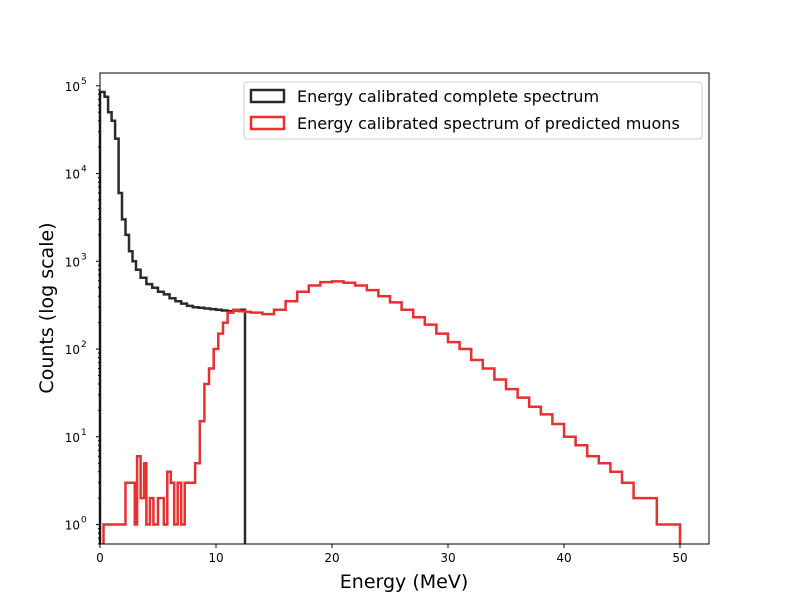 This screenshot has width=788, height=610. What do you see at coordinates (172, 317) in the screenshot?
I see `series-0-line` at bounding box center [172, 317].